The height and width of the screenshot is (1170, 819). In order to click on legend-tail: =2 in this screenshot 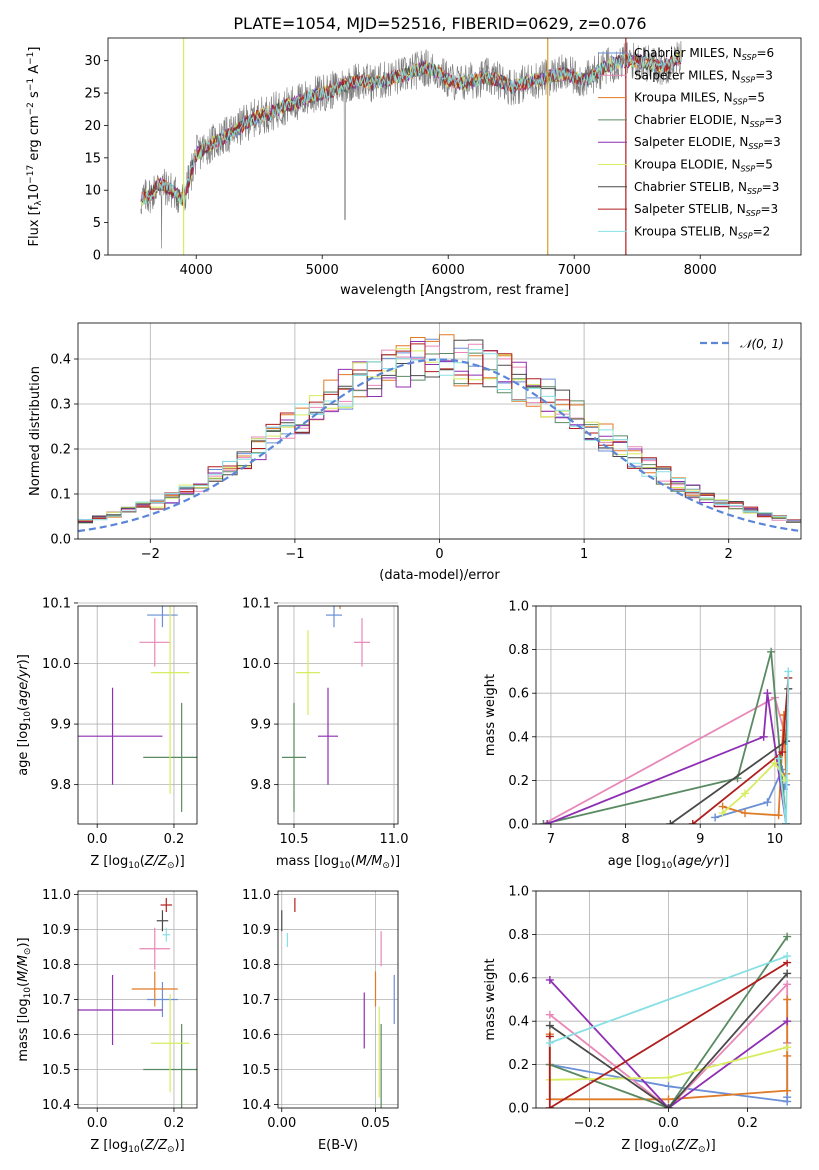, I will do `click(762, 231)`.